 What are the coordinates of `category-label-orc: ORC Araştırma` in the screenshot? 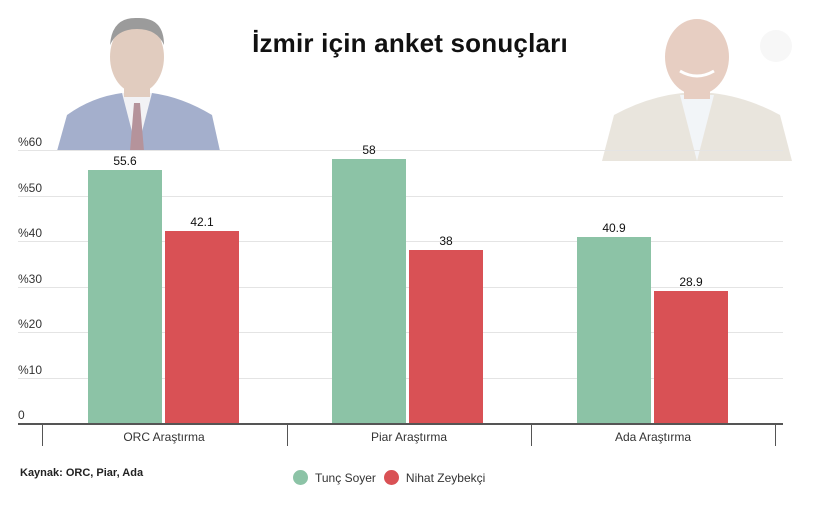 It's located at (164, 437).